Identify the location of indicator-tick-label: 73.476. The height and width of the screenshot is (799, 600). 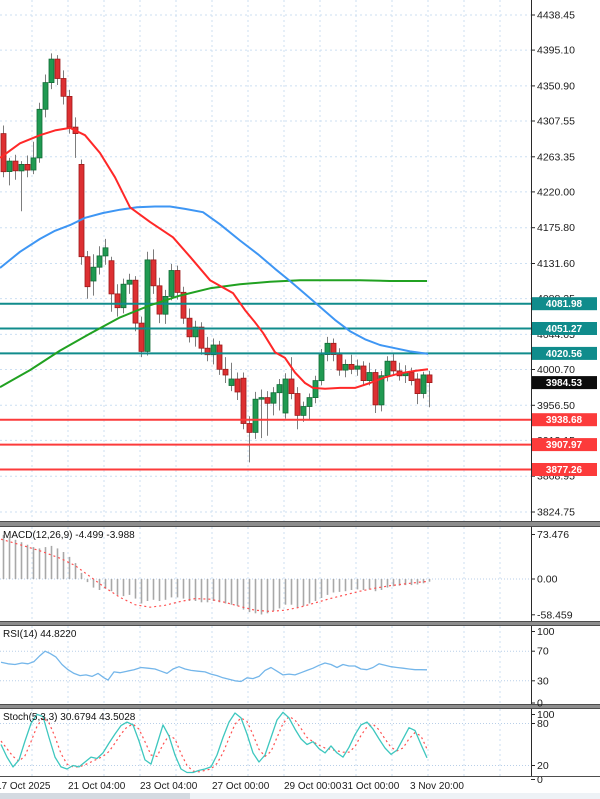
(553, 535).